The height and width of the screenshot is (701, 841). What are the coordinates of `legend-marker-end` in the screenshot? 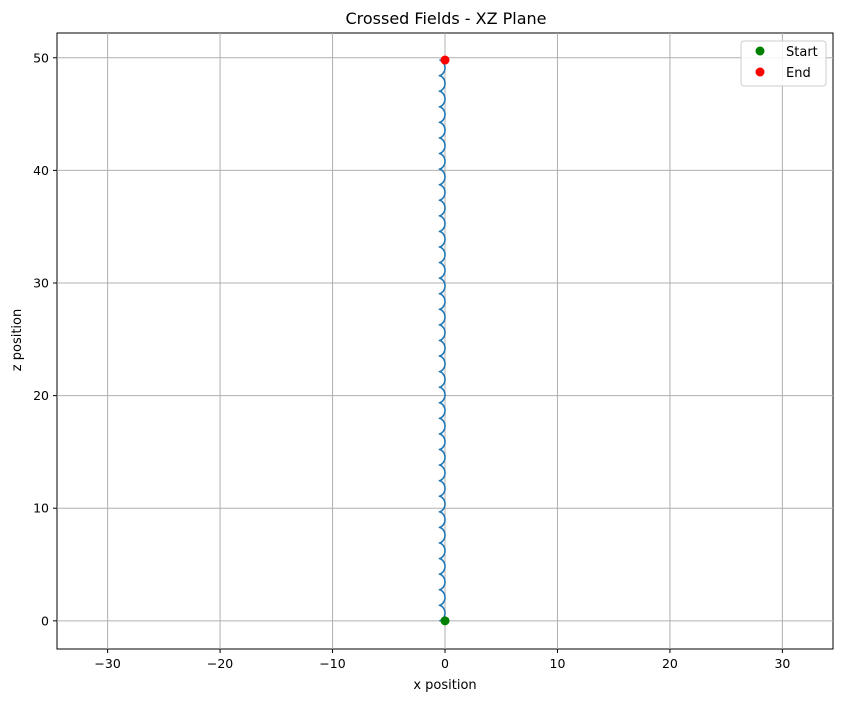 It's located at (760, 72).